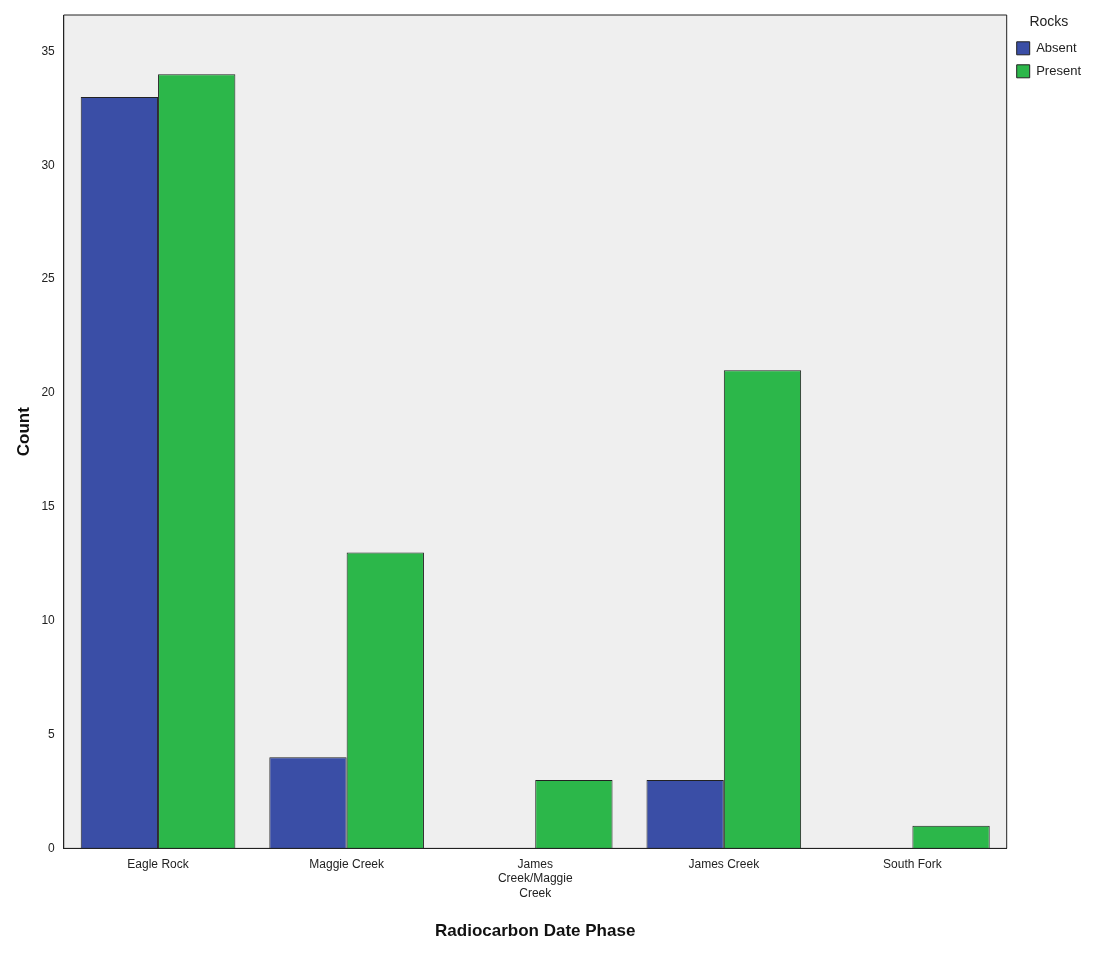 The width and height of the screenshot is (1101, 956). What do you see at coordinates (158, 863) in the screenshot?
I see `x-tick-label: Eagle Rock` at bounding box center [158, 863].